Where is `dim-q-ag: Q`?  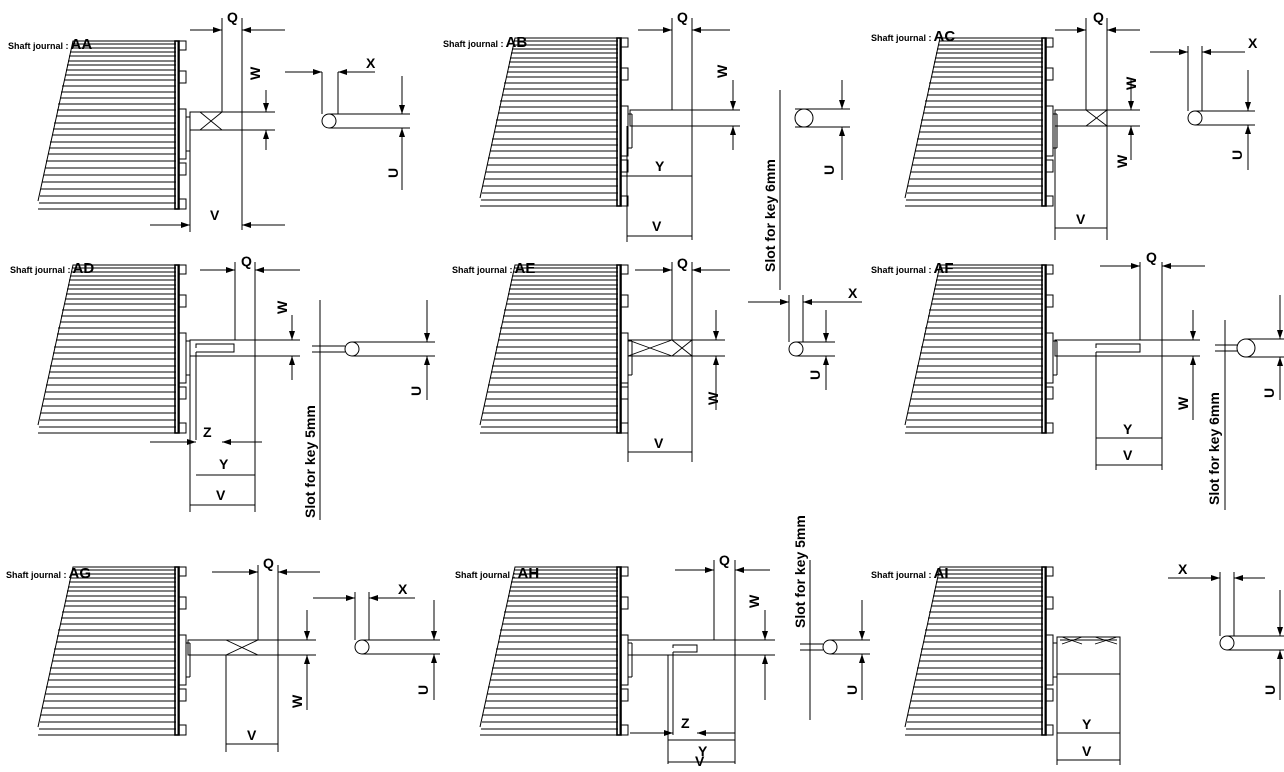
dim-q-ag: Q is located at coordinates (268, 563).